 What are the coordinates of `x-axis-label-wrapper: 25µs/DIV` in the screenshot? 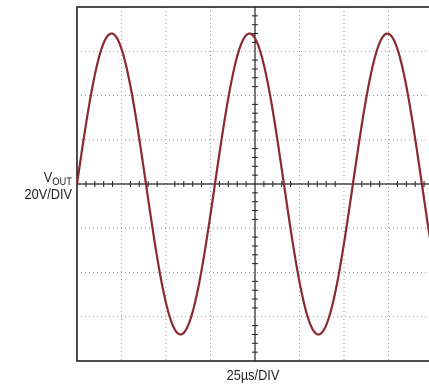 It's located at (214, 375).